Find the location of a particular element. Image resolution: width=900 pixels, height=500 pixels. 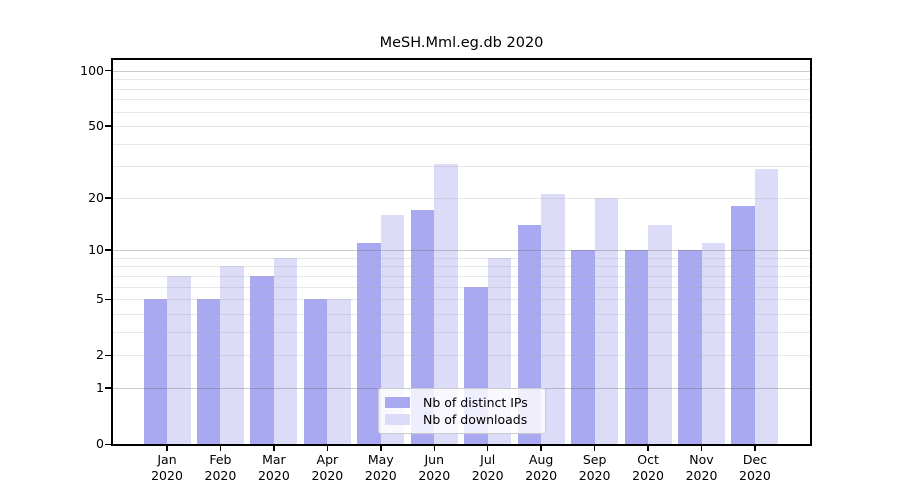

legend-label-downloads: Nb of downloads is located at coordinates (475, 419).